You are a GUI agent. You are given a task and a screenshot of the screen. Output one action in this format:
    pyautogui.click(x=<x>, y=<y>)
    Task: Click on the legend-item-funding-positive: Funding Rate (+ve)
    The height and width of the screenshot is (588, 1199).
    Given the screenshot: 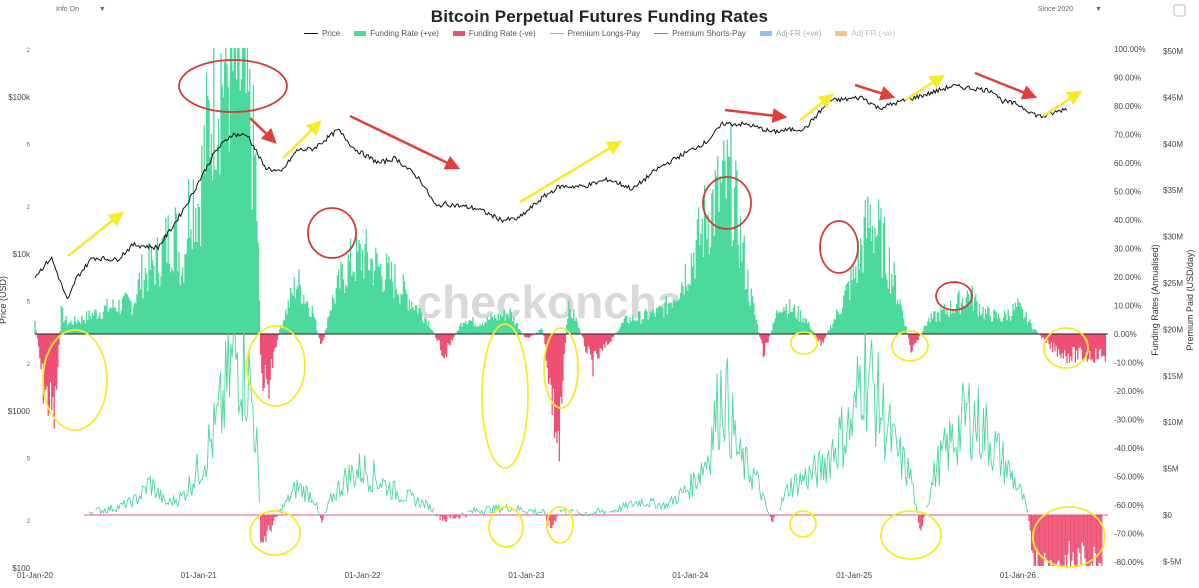 What is the action you would take?
    pyautogui.click(x=396, y=33)
    